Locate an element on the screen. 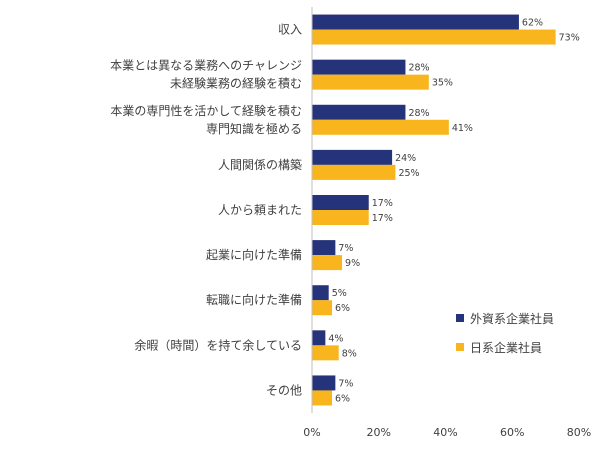 The width and height of the screenshot is (600, 473). value-label-foreign-8: 7% is located at coordinates (345, 383).